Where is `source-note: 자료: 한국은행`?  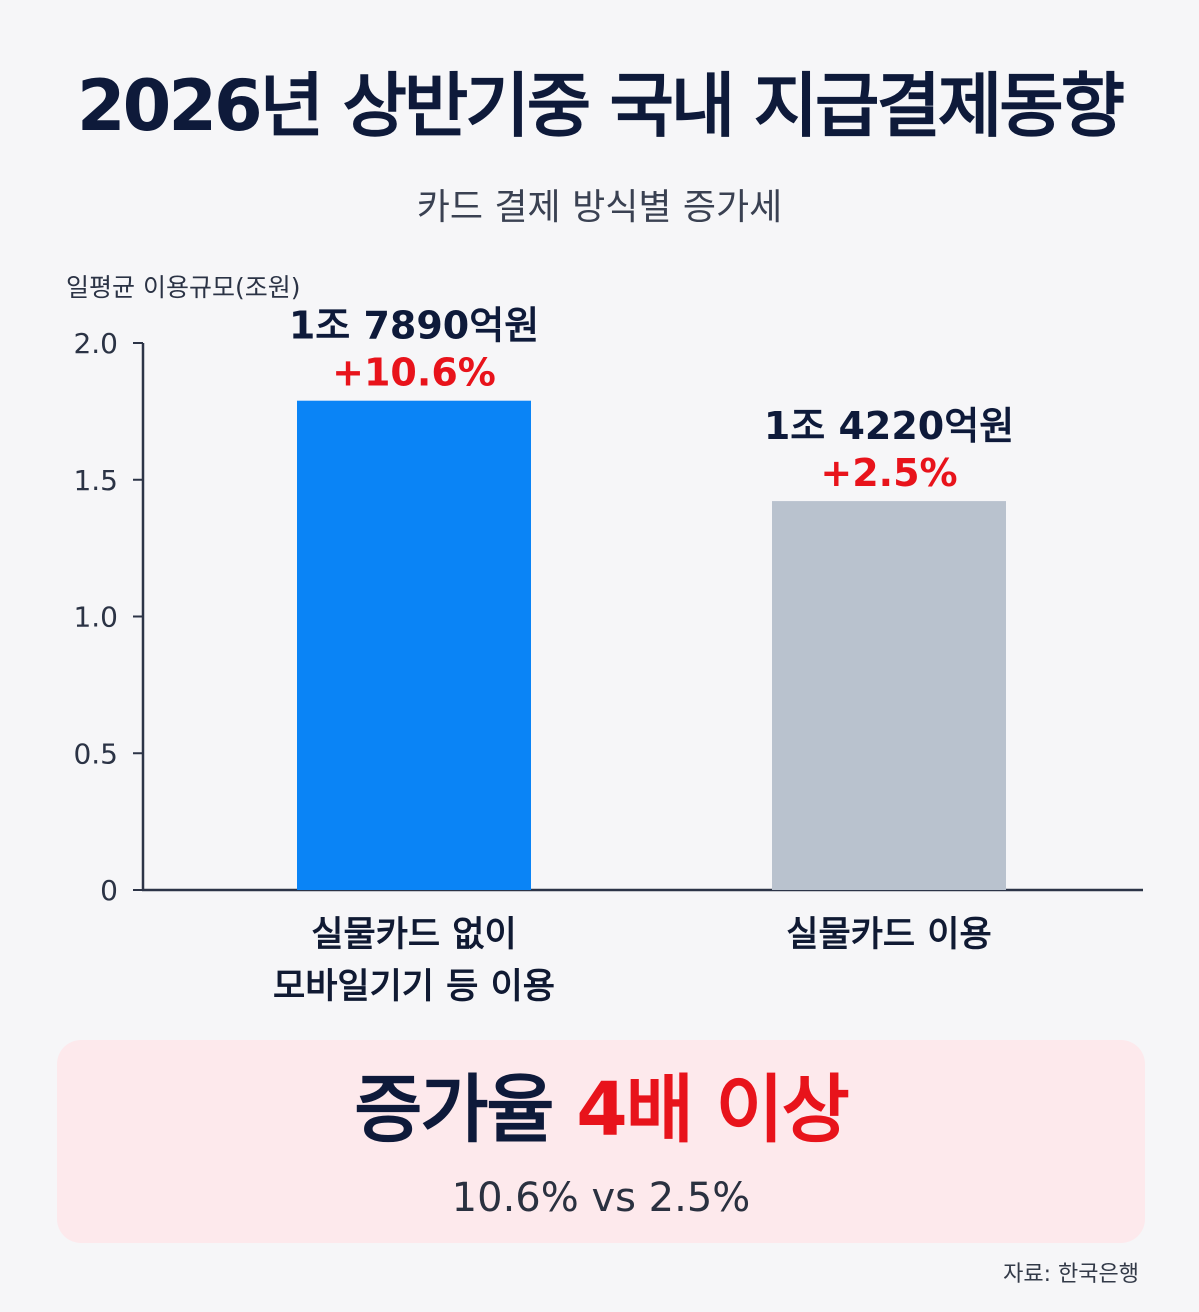
source-note: 자료: 한국은행 is located at coordinates (1071, 1274).